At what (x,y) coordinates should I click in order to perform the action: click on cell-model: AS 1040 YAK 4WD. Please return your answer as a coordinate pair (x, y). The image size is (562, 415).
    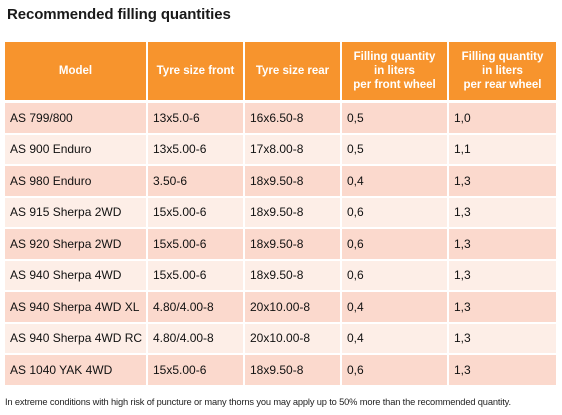
    Looking at the image, I should click on (76, 371).